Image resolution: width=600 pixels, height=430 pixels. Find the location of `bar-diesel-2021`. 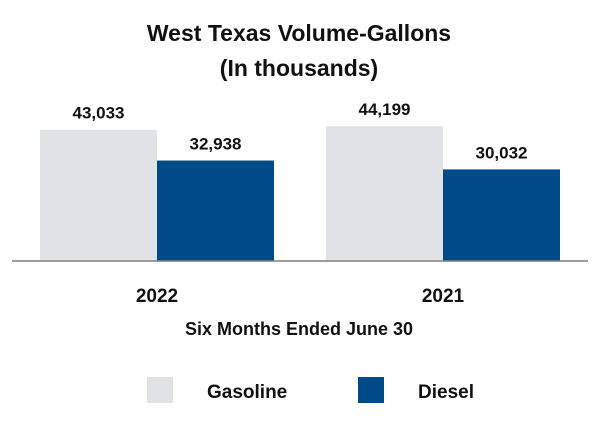

bar-diesel-2021 is located at coordinates (501, 215).